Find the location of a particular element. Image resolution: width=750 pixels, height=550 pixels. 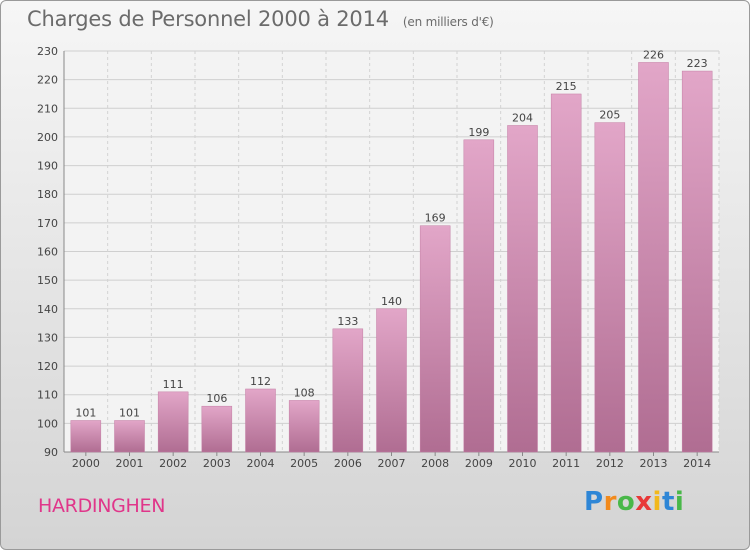

y-tick-label: 230 is located at coordinates (47, 51).